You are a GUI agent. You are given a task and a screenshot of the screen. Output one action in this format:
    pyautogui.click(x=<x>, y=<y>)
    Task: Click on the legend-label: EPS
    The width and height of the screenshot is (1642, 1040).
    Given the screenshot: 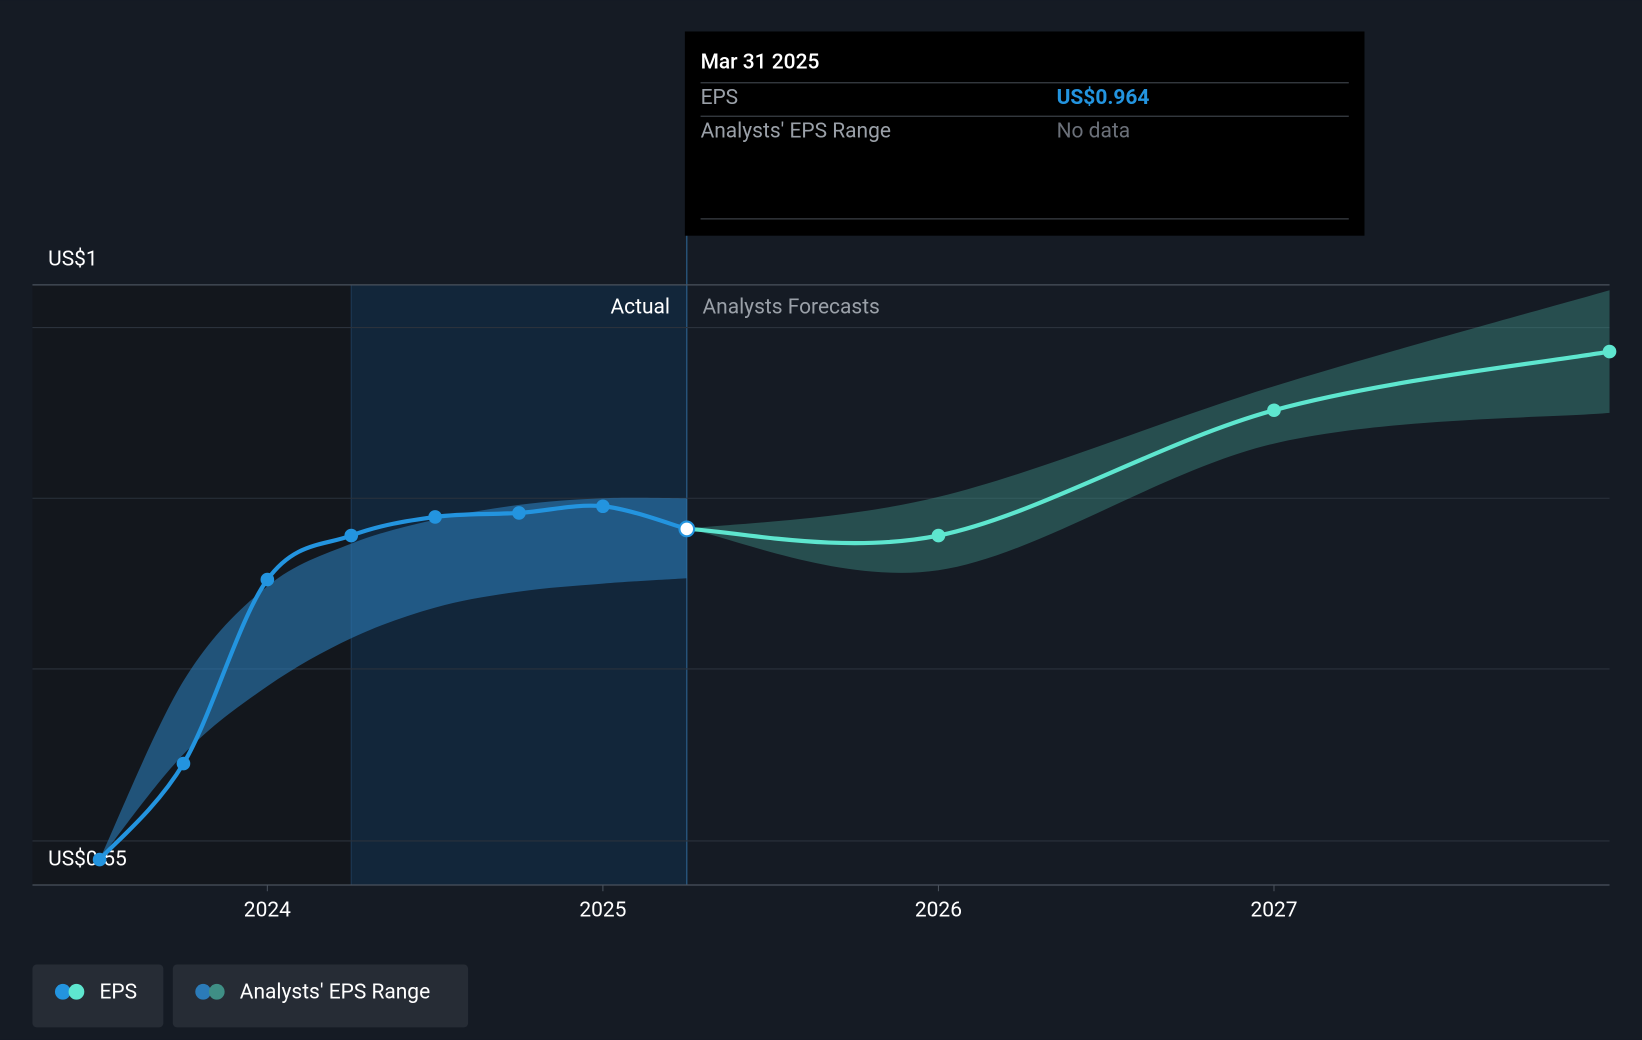 What is the action you would take?
    pyautogui.click(x=118, y=992)
    